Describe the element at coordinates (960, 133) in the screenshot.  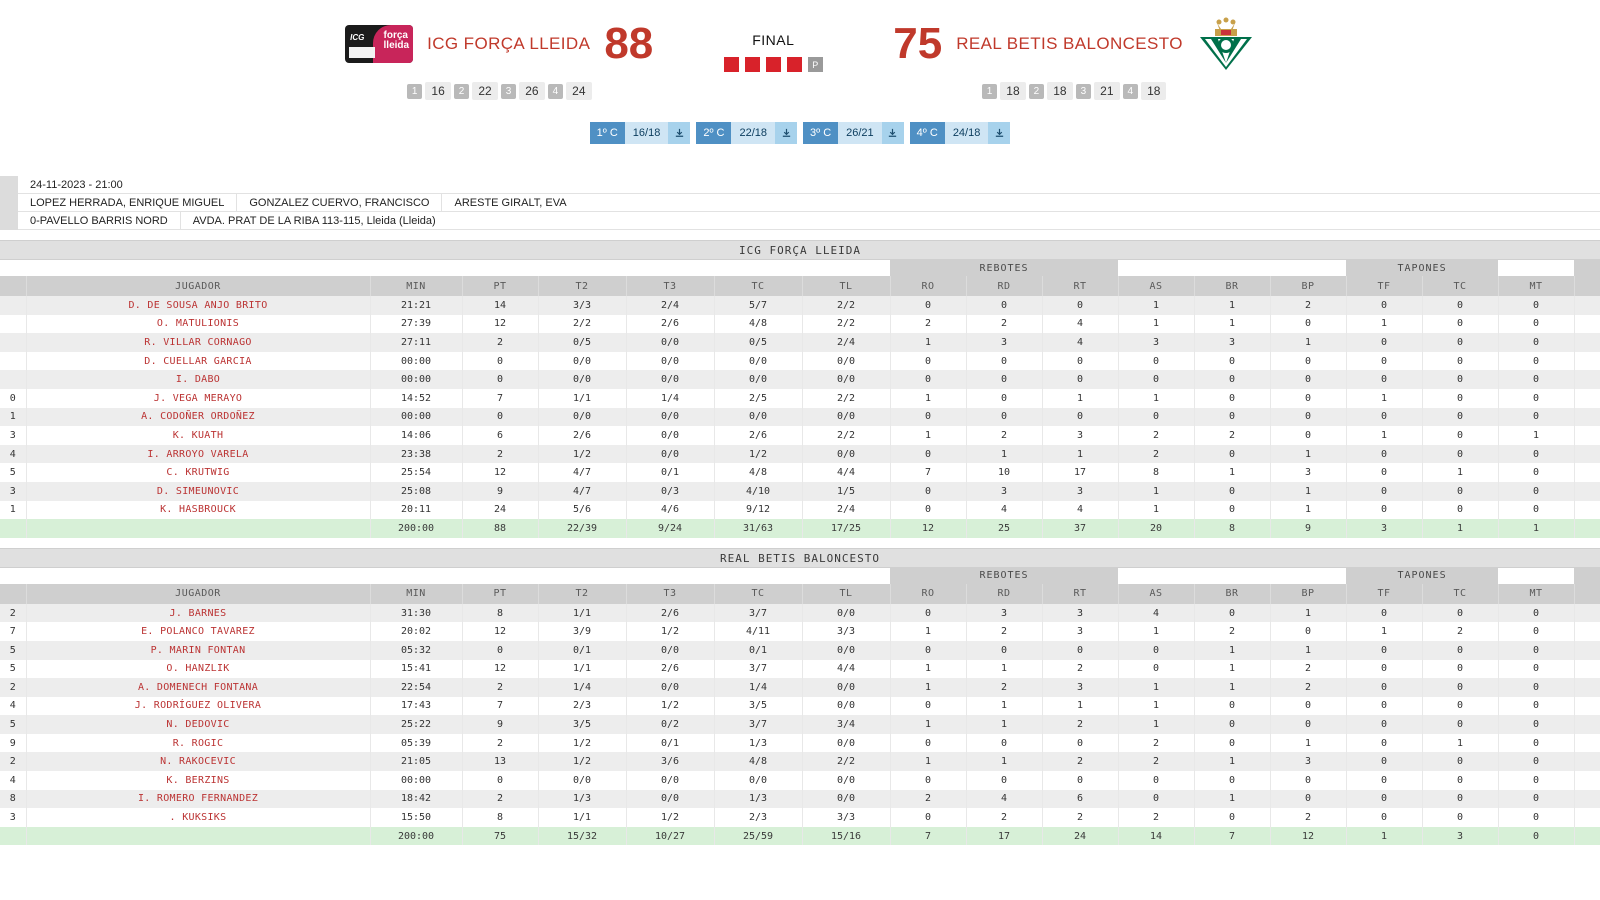
I see `quarter-chip-4: 4º C 24/18` at that location.